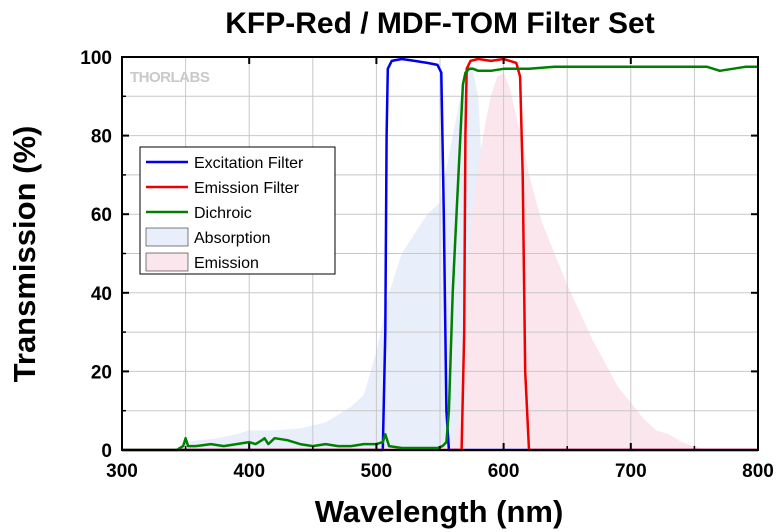 The height and width of the screenshot is (532, 780). What do you see at coordinates (226, 263) in the screenshot?
I see `legend-label: Emission` at bounding box center [226, 263].